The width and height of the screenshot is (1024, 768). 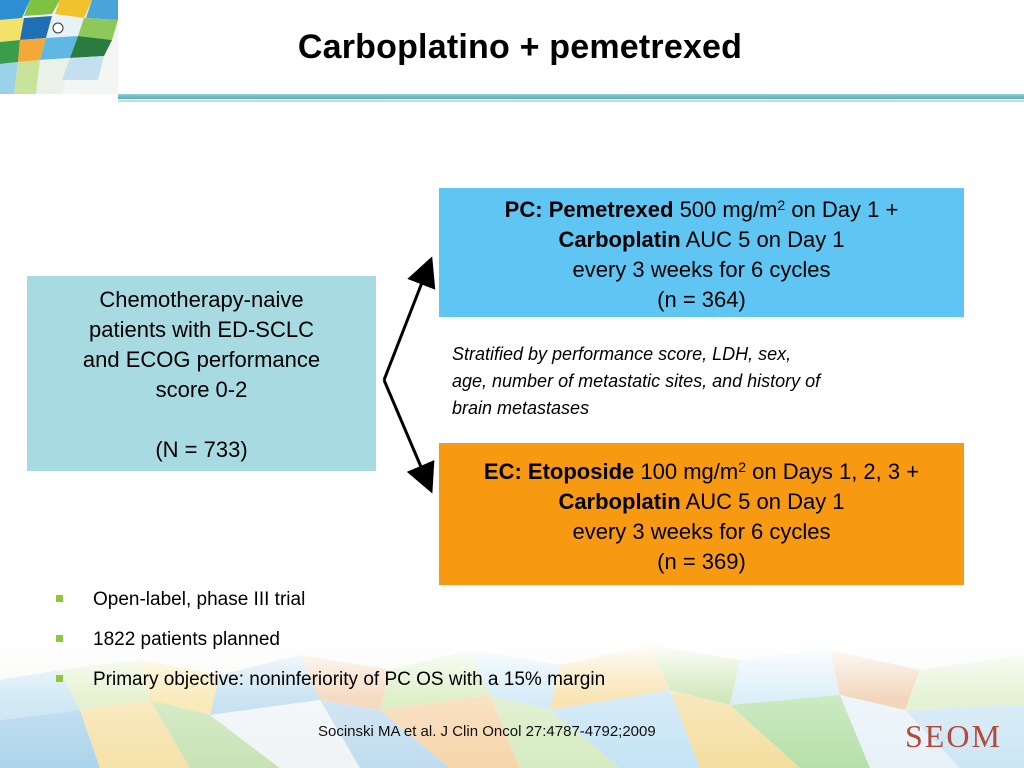 What do you see at coordinates (701, 531) in the screenshot?
I see `ec-schedule: every 3 weeks for 6 cycles` at bounding box center [701, 531].